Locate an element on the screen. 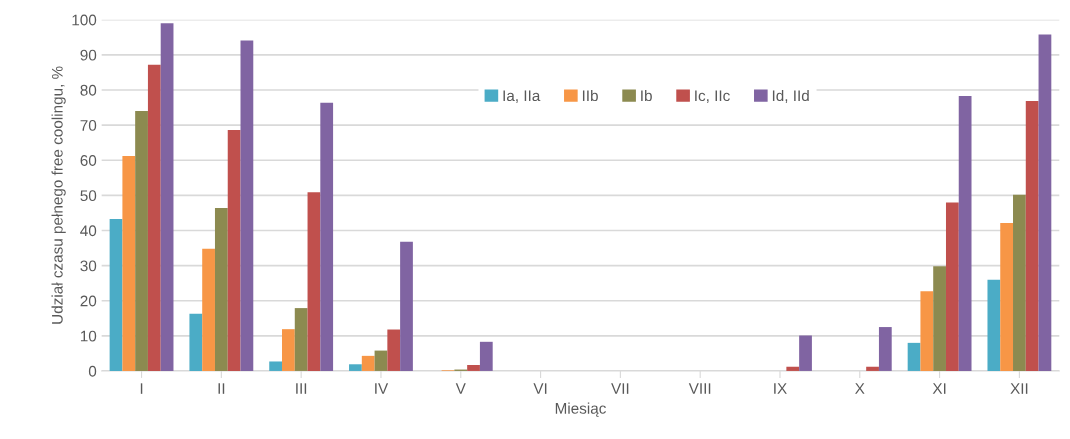 Image resolution: width=1070 pixels, height=439 pixels. legend-label: Ib is located at coordinates (646, 95).